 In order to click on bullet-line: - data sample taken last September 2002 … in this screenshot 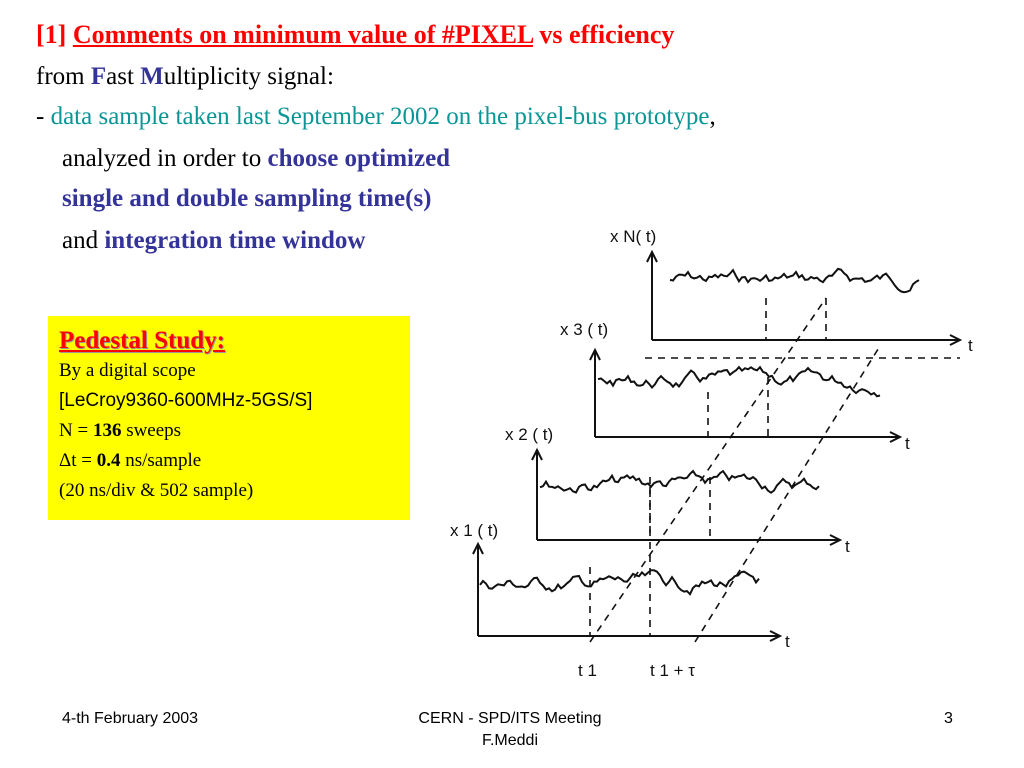, I will do `click(376, 117)`.